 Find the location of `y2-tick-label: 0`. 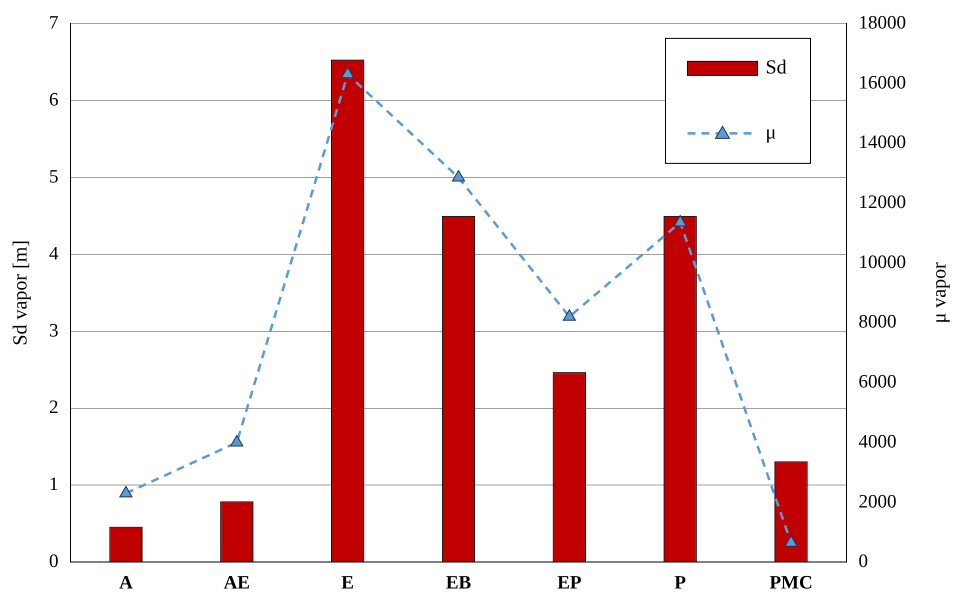

y2-tick-label: 0 is located at coordinates (863, 561).